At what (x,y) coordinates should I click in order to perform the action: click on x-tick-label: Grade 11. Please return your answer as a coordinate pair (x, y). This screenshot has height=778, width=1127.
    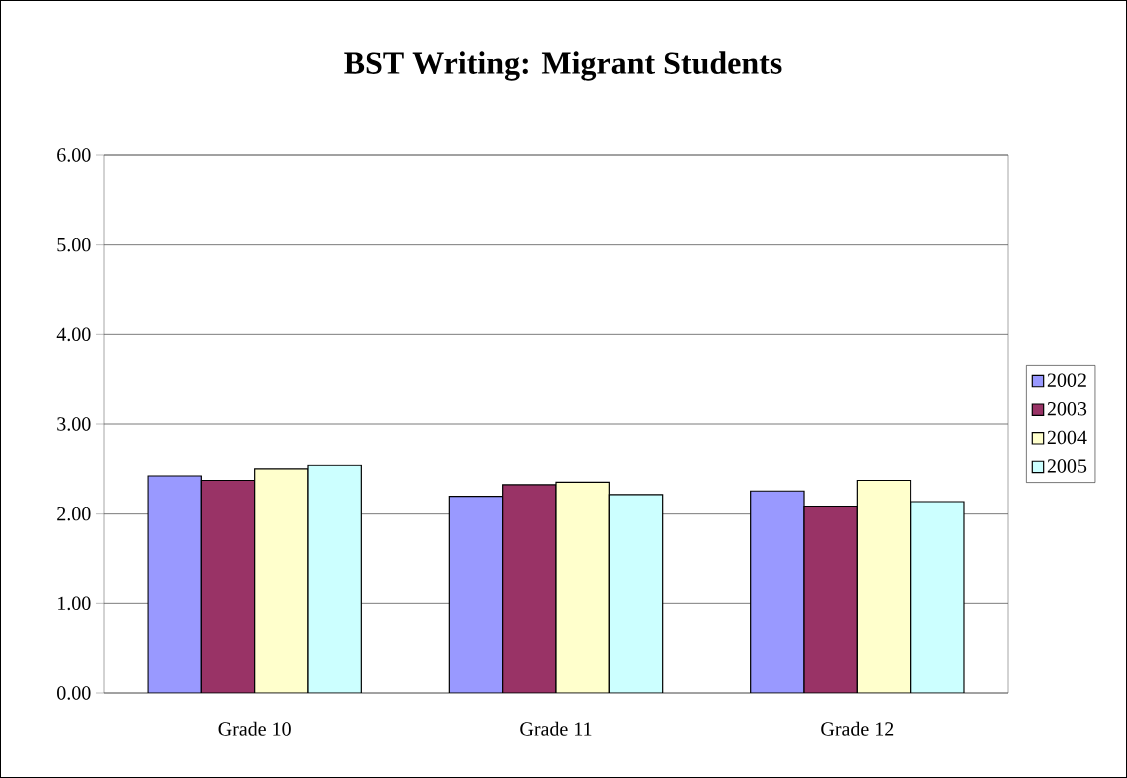
    Looking at the image, I should click on (556, 728).